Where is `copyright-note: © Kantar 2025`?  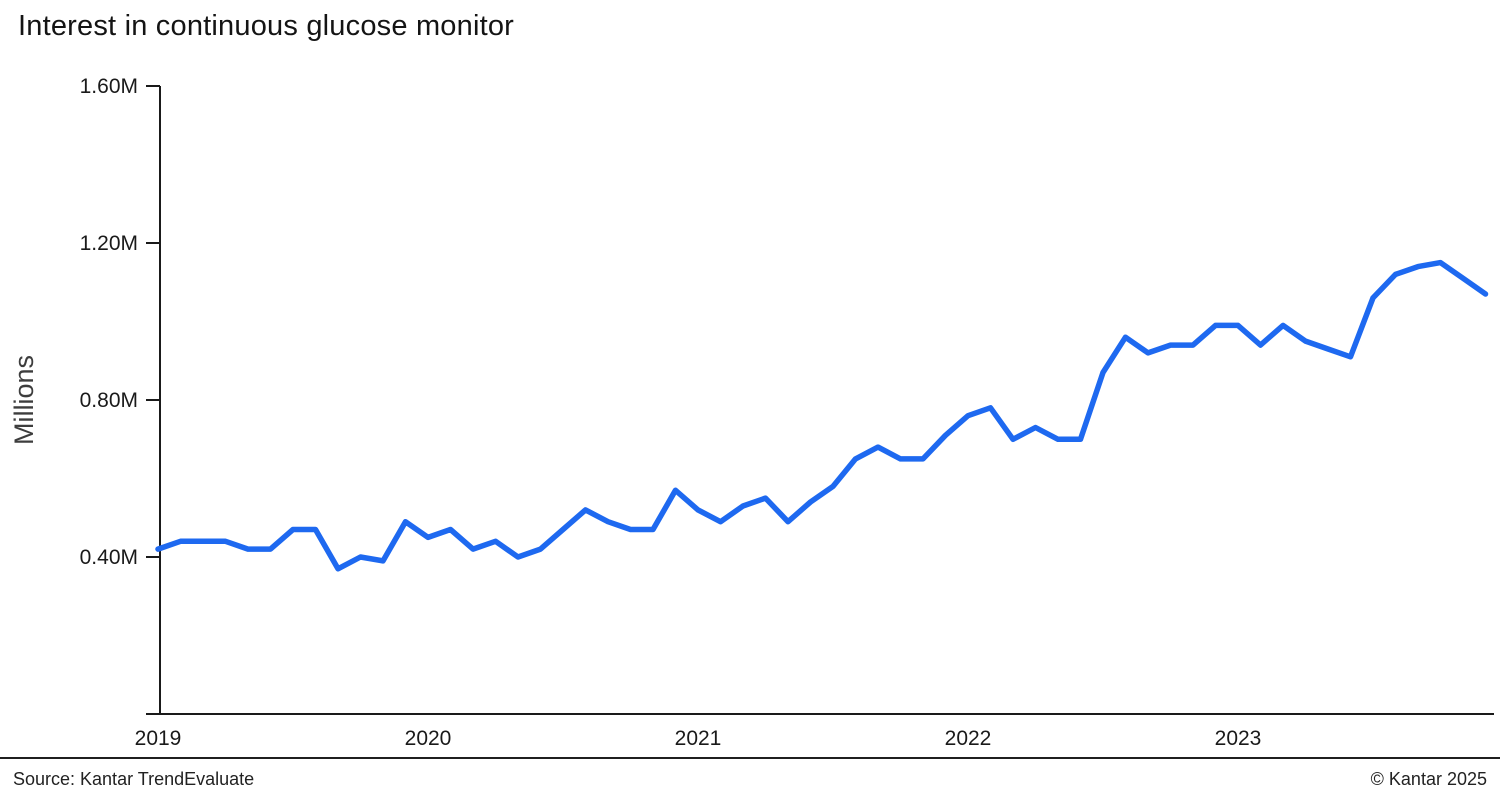 copyright-note: © Kantar 2025 is located at coordinates (1428, 779).